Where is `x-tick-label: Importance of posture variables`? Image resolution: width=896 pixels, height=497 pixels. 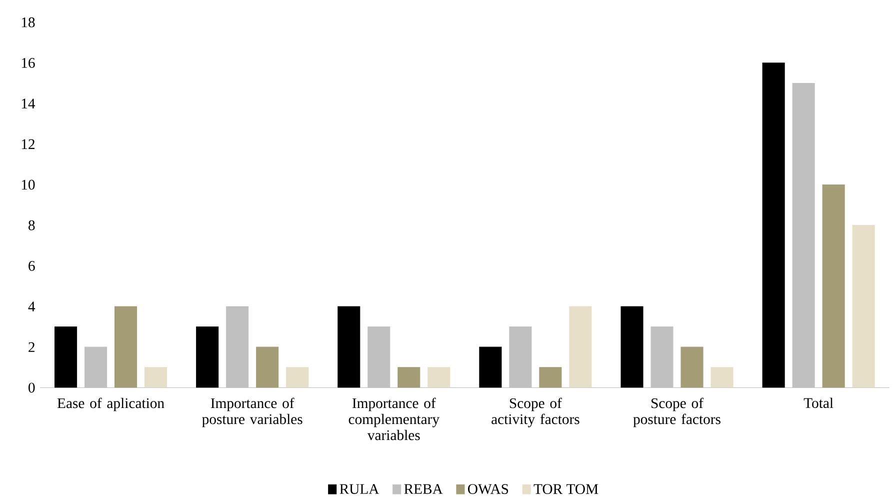 x-tick-label: Importance of posture variables is located at coordinates (252, 413).